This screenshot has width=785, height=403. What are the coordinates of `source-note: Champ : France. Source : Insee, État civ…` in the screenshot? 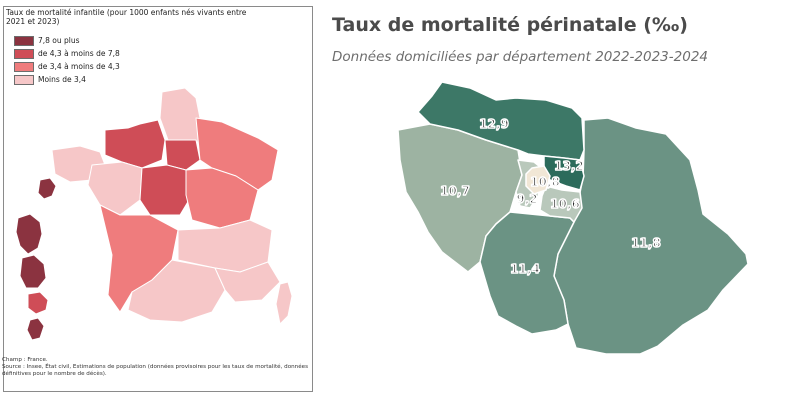 It's located at (158, 367).